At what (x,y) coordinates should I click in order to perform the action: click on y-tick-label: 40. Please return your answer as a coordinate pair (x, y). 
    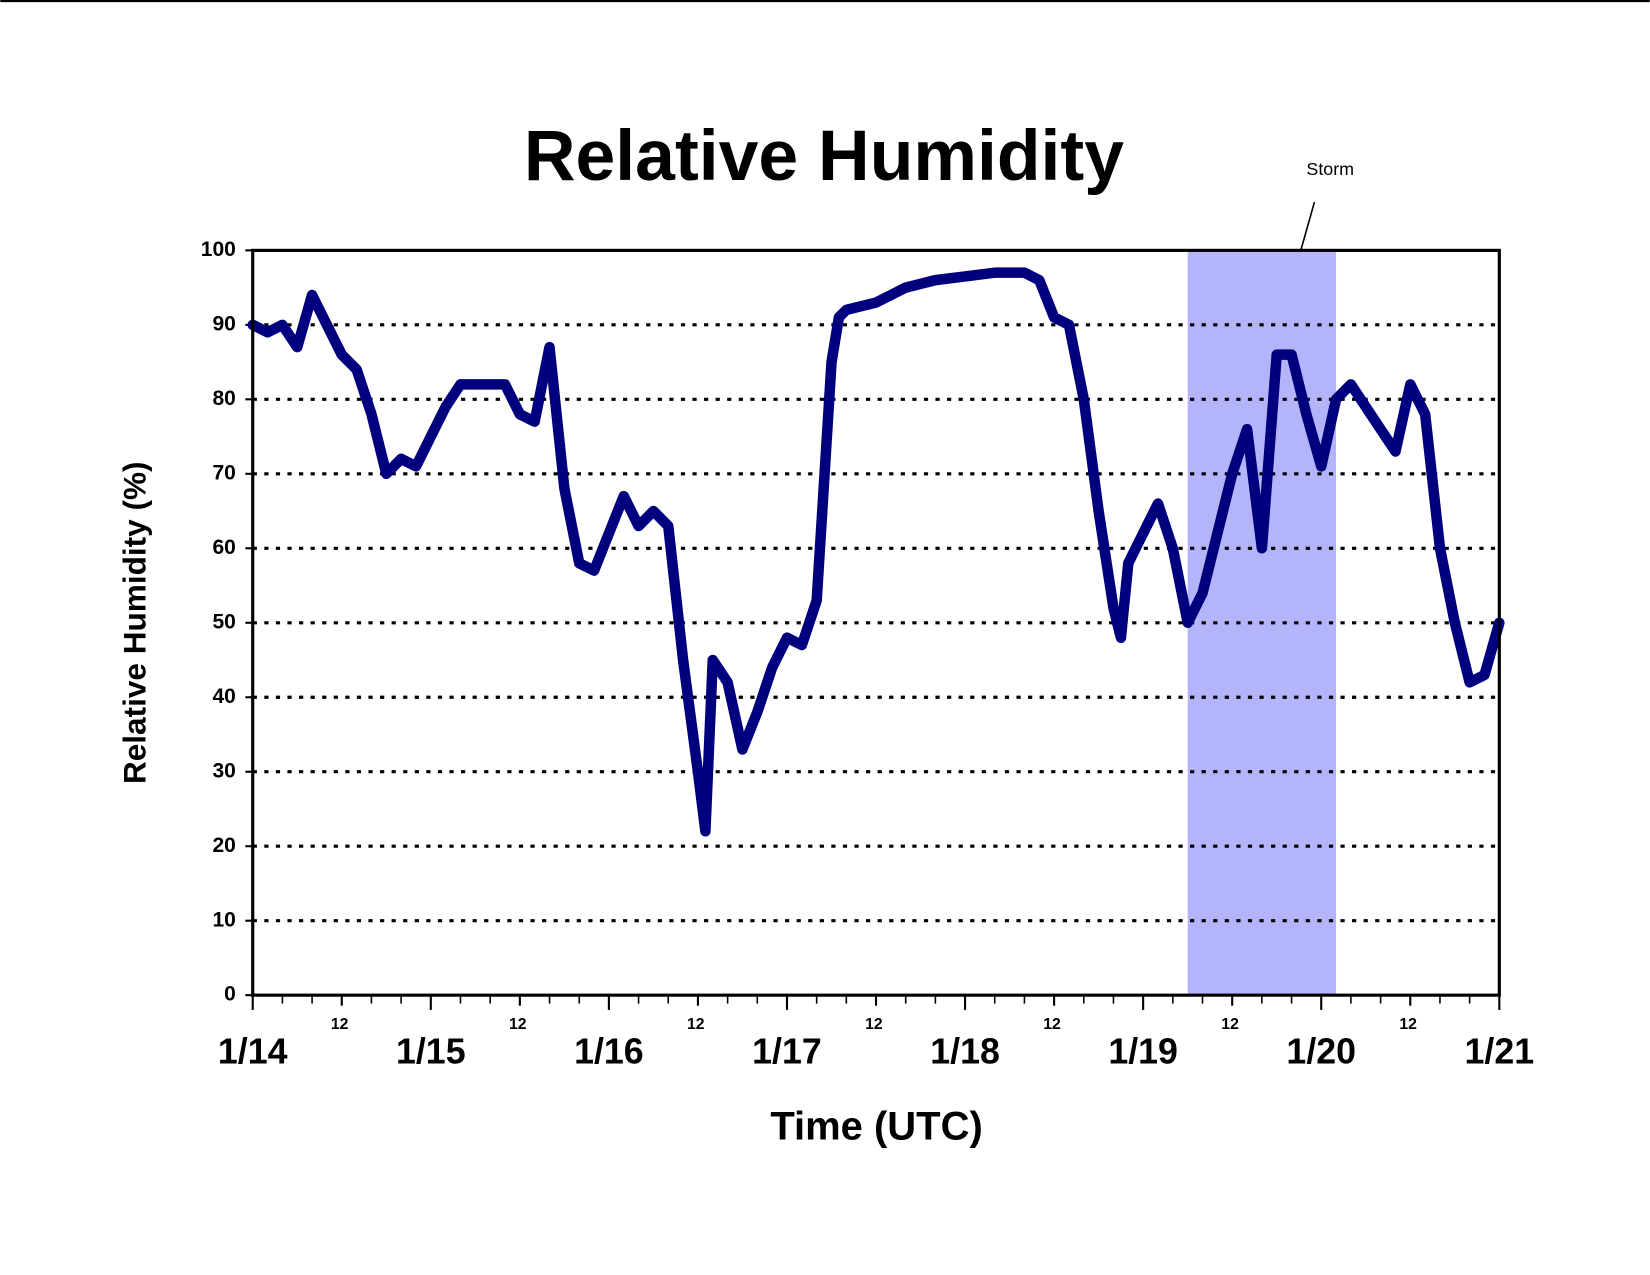
    Looking at the image, I should click on (224, 696).